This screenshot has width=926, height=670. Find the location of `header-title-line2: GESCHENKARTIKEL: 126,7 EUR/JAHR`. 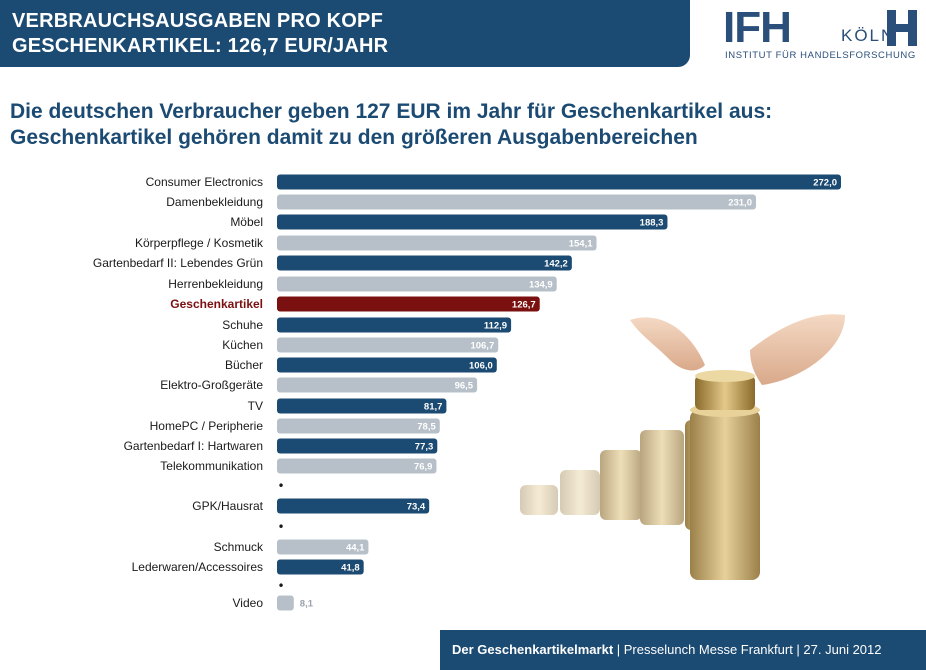

header-title-line2: GESCHENKARTIKEL: 126,7 EUR/JAHR is located at coordinates (200, 46).